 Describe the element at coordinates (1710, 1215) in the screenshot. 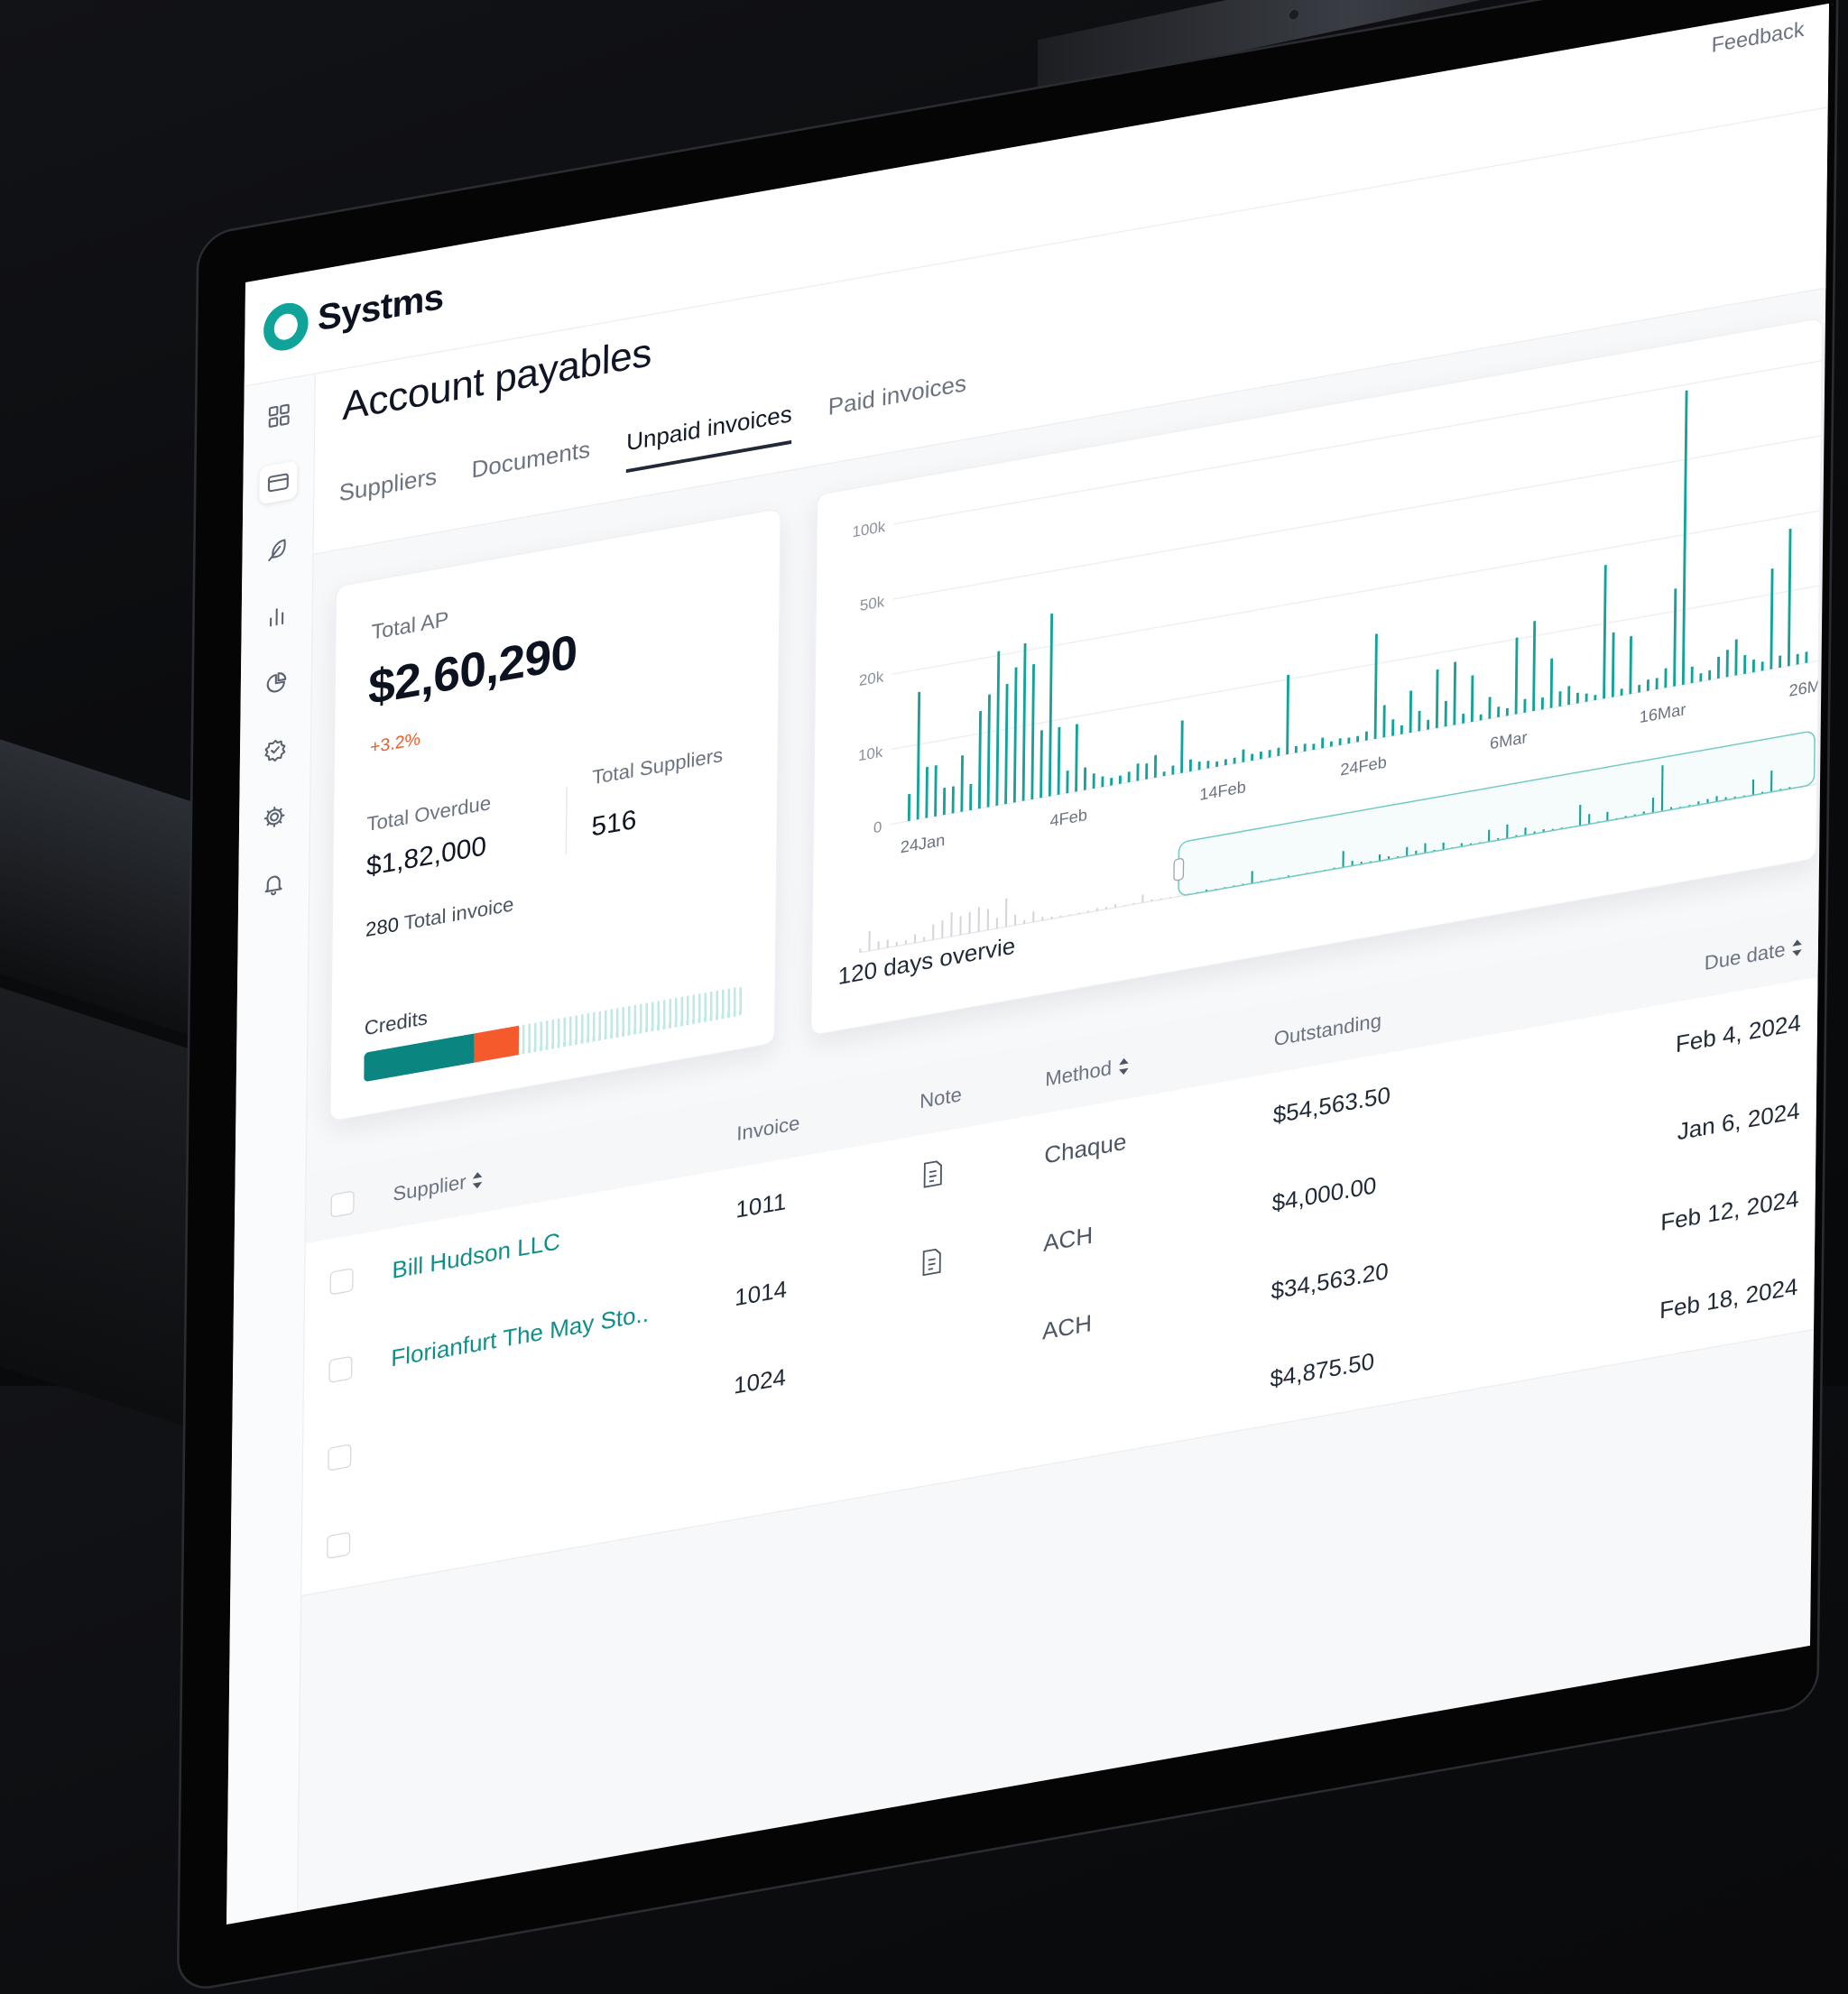

I see `due-date: Feb 12, 2024` at that location.